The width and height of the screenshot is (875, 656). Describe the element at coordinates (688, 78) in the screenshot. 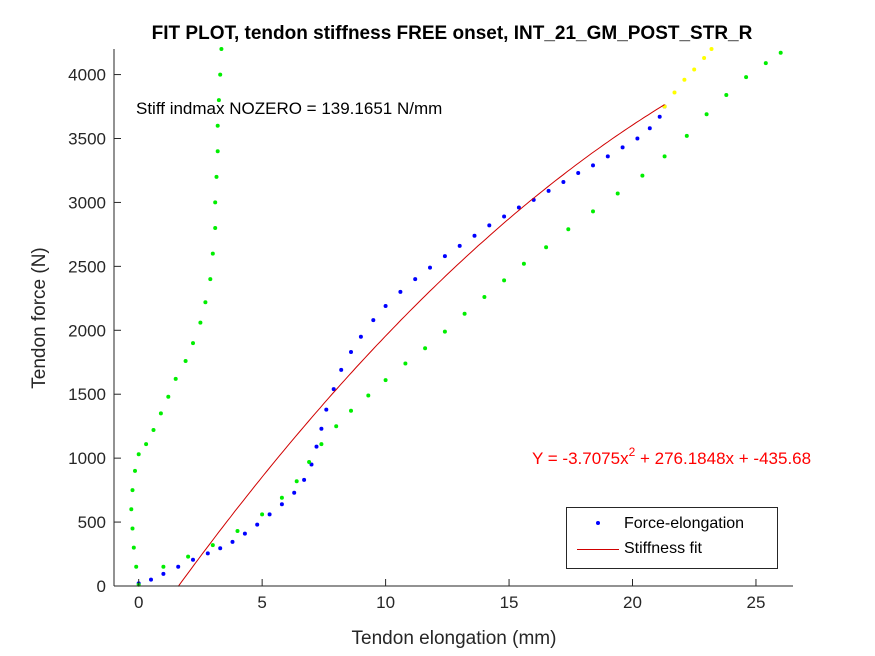

I see `tail-series` at that location.